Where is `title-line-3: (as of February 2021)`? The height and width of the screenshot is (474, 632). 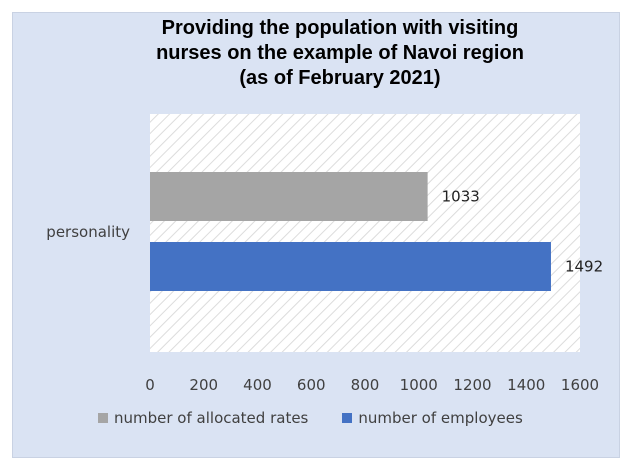
title-line-3: (as of February 2021) is located at coordinates (340, 78).